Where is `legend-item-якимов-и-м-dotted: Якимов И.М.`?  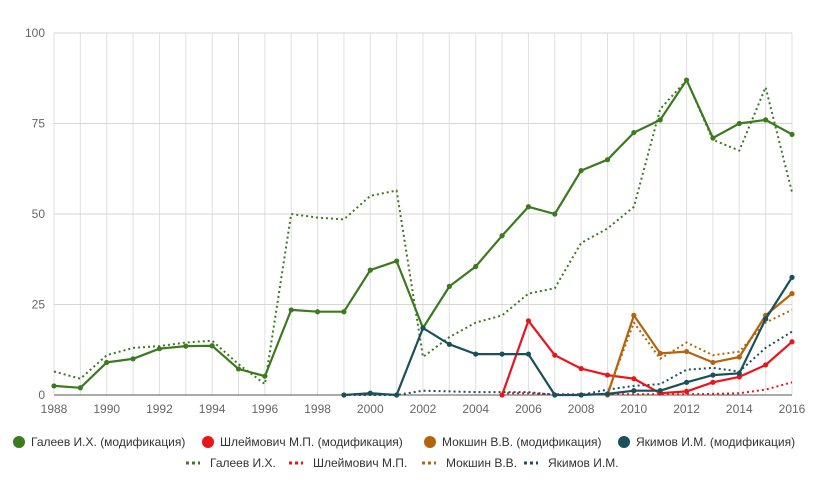 legend-item-якимов-и-м-dotted: Якимов И.М. is located at coordinates (571, 463).